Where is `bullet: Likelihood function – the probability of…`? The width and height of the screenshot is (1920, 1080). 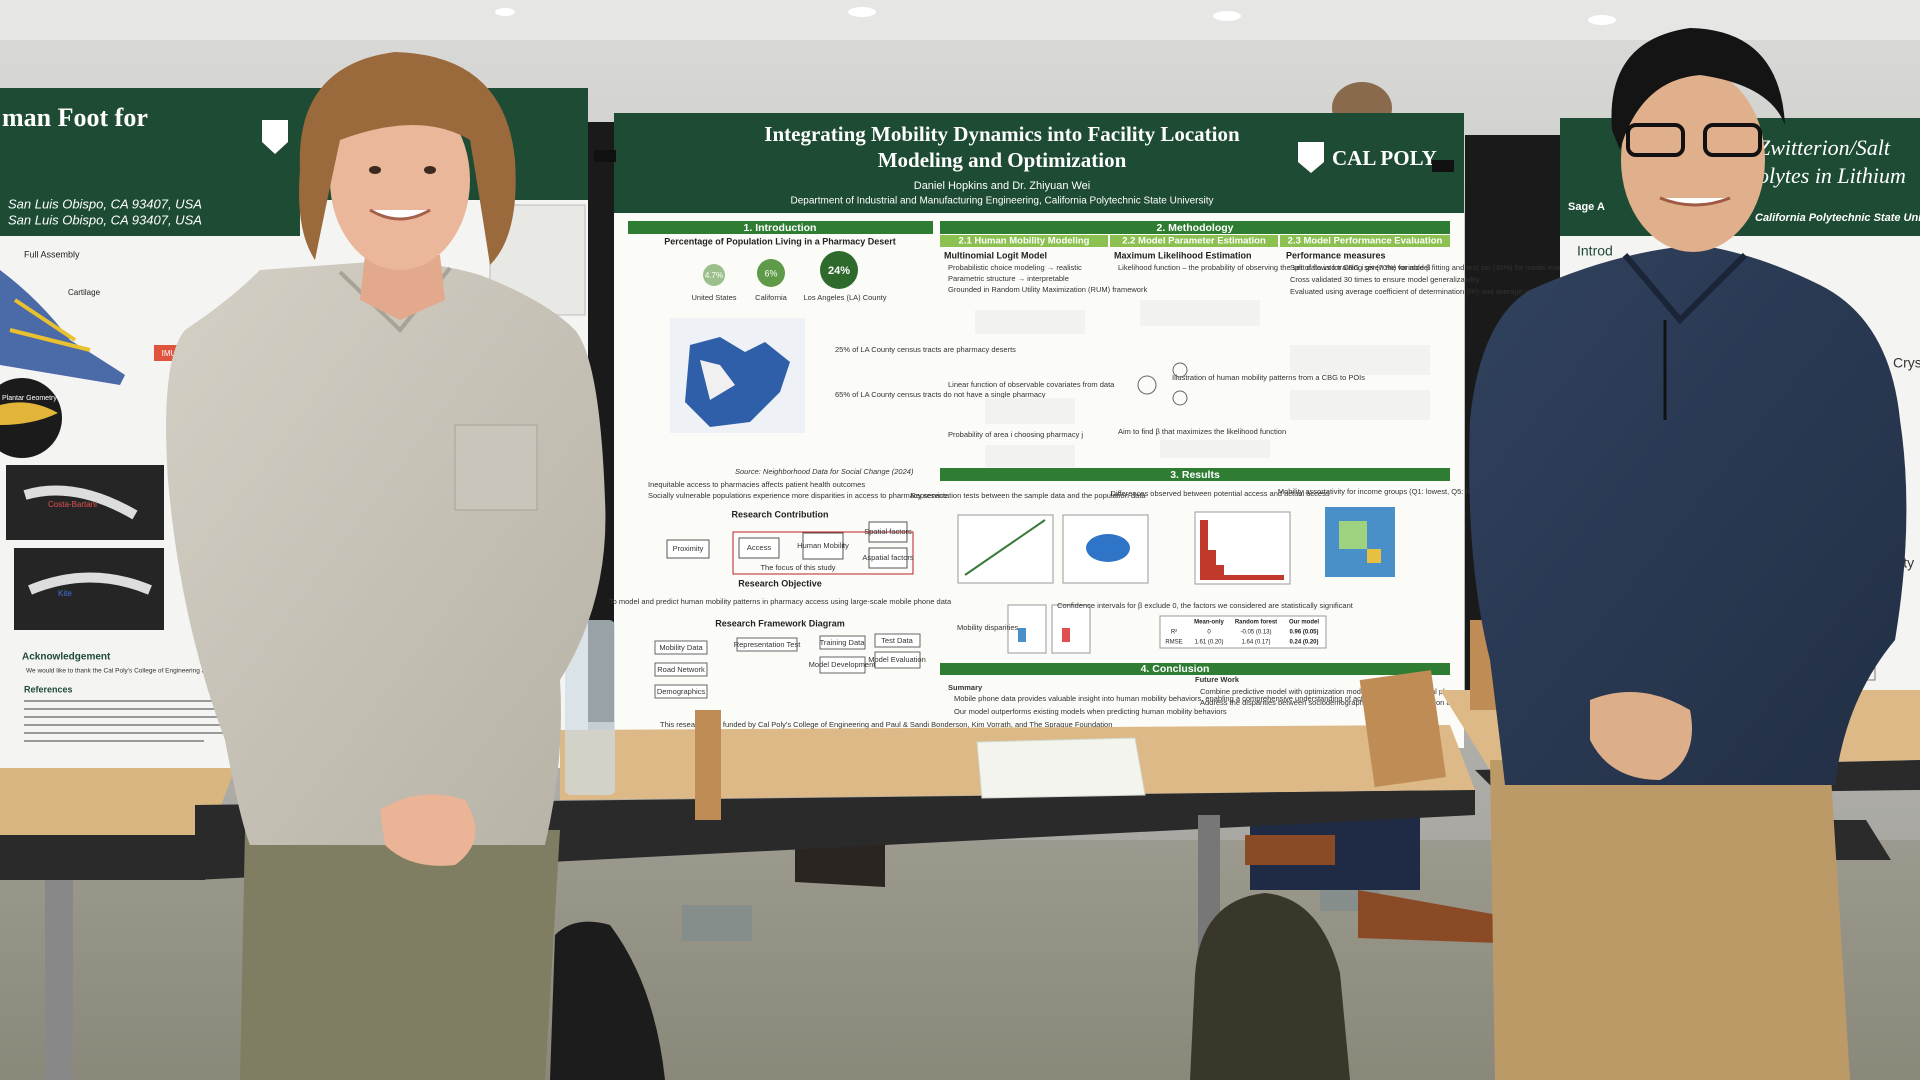
bullet: Likelihood function – the probability of… is located at coordinates (1274, 267).